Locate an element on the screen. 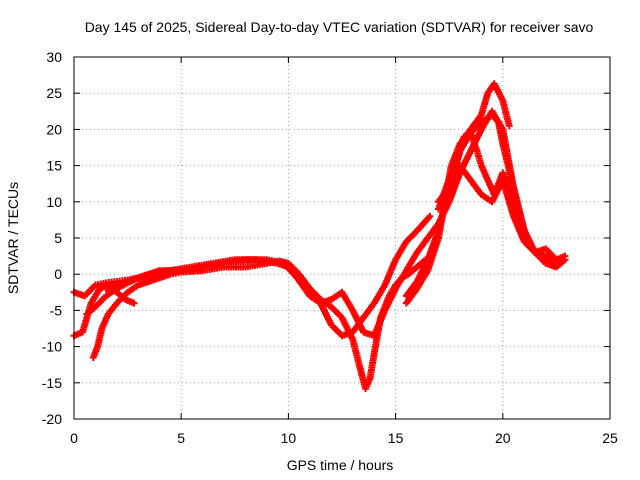 The height and width of the screenshot is (480, 640). y-axis-label: SDTVAR / TECUs is located at coordinates (13, 238).